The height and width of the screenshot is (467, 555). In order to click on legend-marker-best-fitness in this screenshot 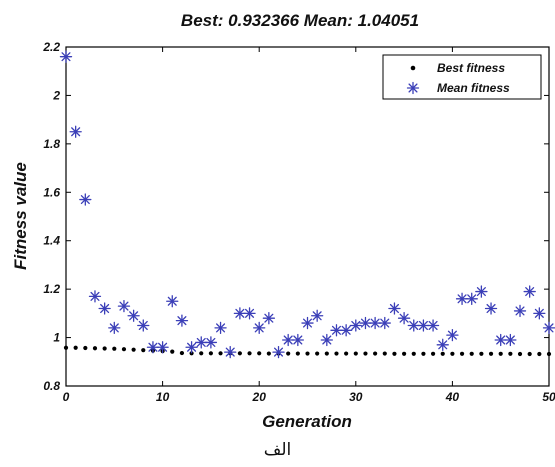, I will do `click(413, 68)`.